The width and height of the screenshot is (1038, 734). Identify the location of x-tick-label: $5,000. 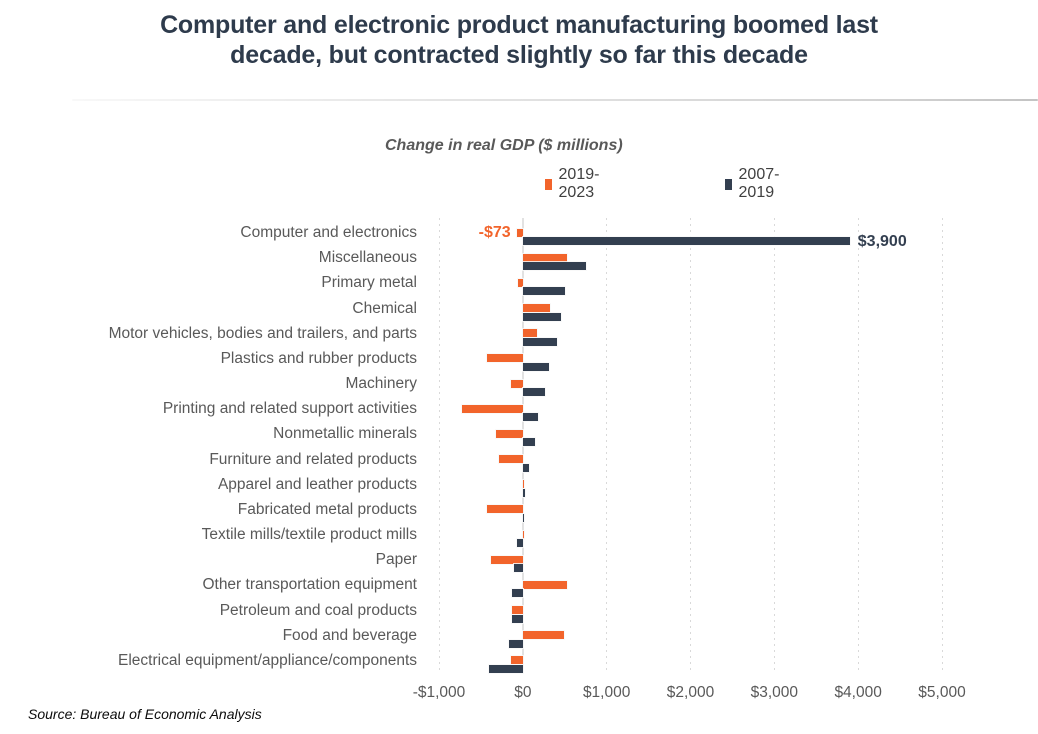
(942, 692).